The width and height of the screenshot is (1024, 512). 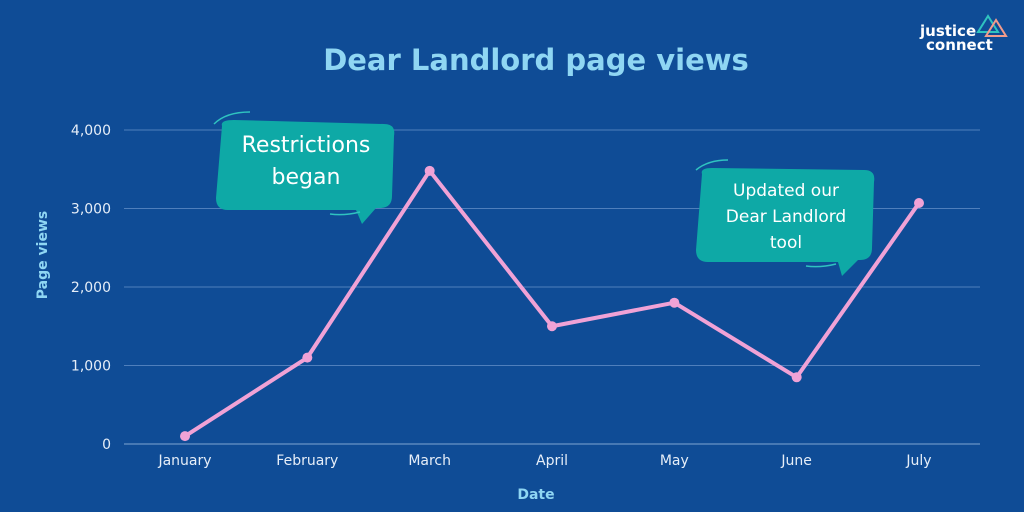 I want to click on callout-updated-line2: Dear Landlord, so click(x=786, y=217).